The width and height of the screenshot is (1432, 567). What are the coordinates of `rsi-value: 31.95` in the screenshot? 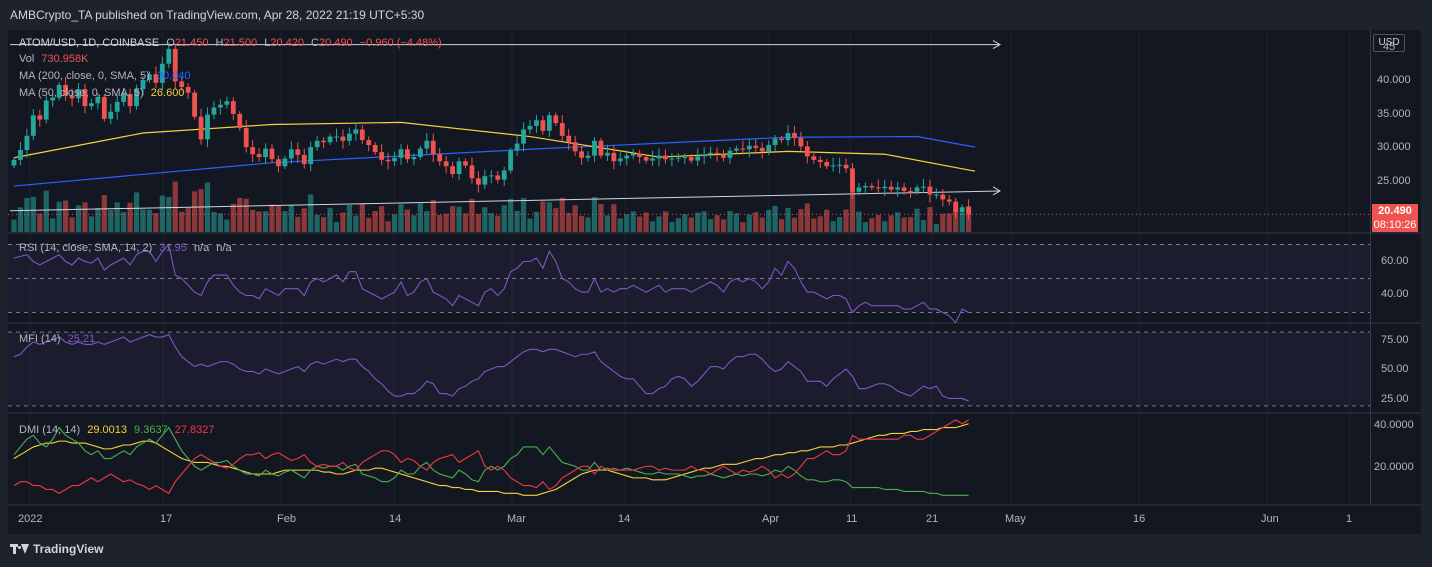 It's located at (173, 248).